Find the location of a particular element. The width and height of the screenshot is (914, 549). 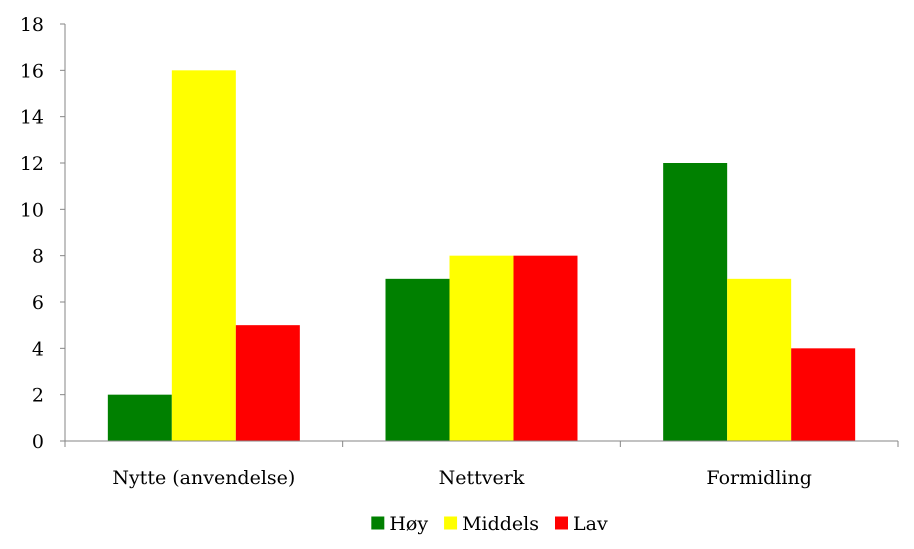

legend-swatch-middels is located at coordinates (451, 523).